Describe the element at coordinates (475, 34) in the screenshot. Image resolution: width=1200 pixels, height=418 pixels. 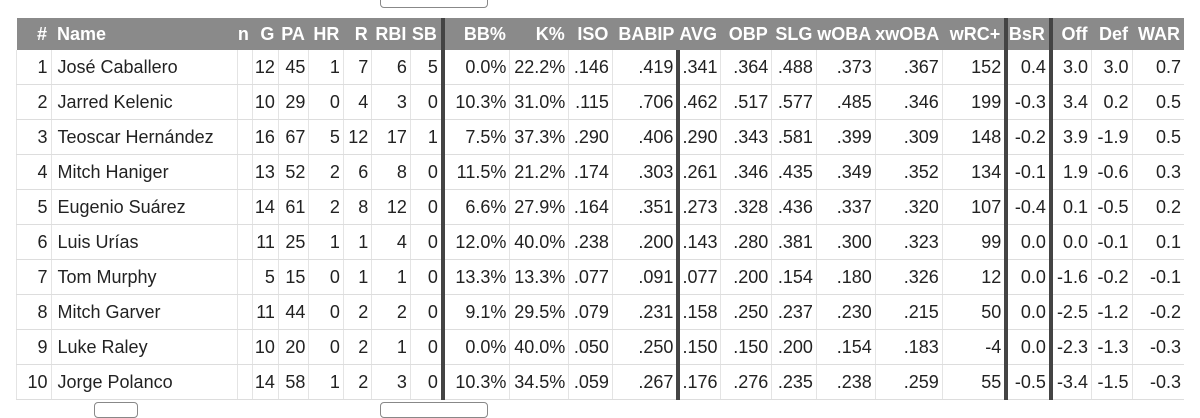
I see `col-header-bb-pct: BB%` at that location.